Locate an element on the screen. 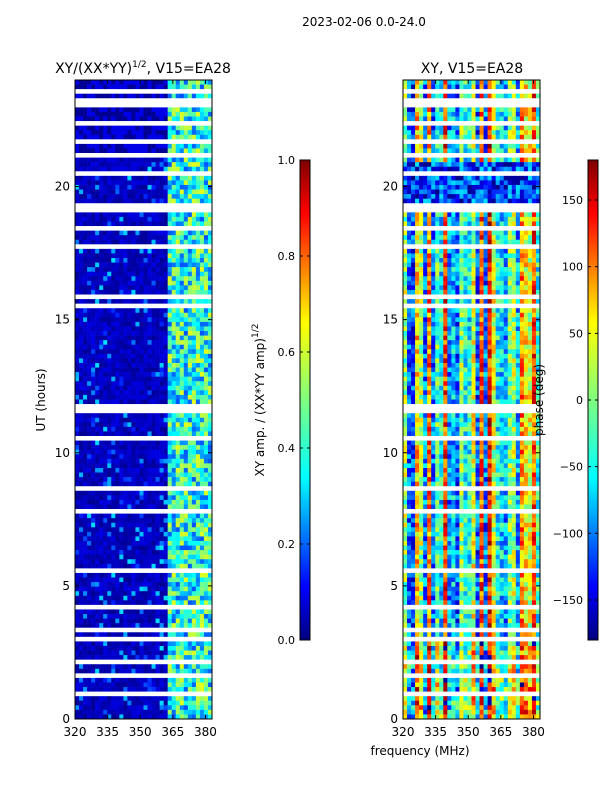 The image size is (600, 800). colorbar-tick-label: −150 is located at coordinates (568, 600).